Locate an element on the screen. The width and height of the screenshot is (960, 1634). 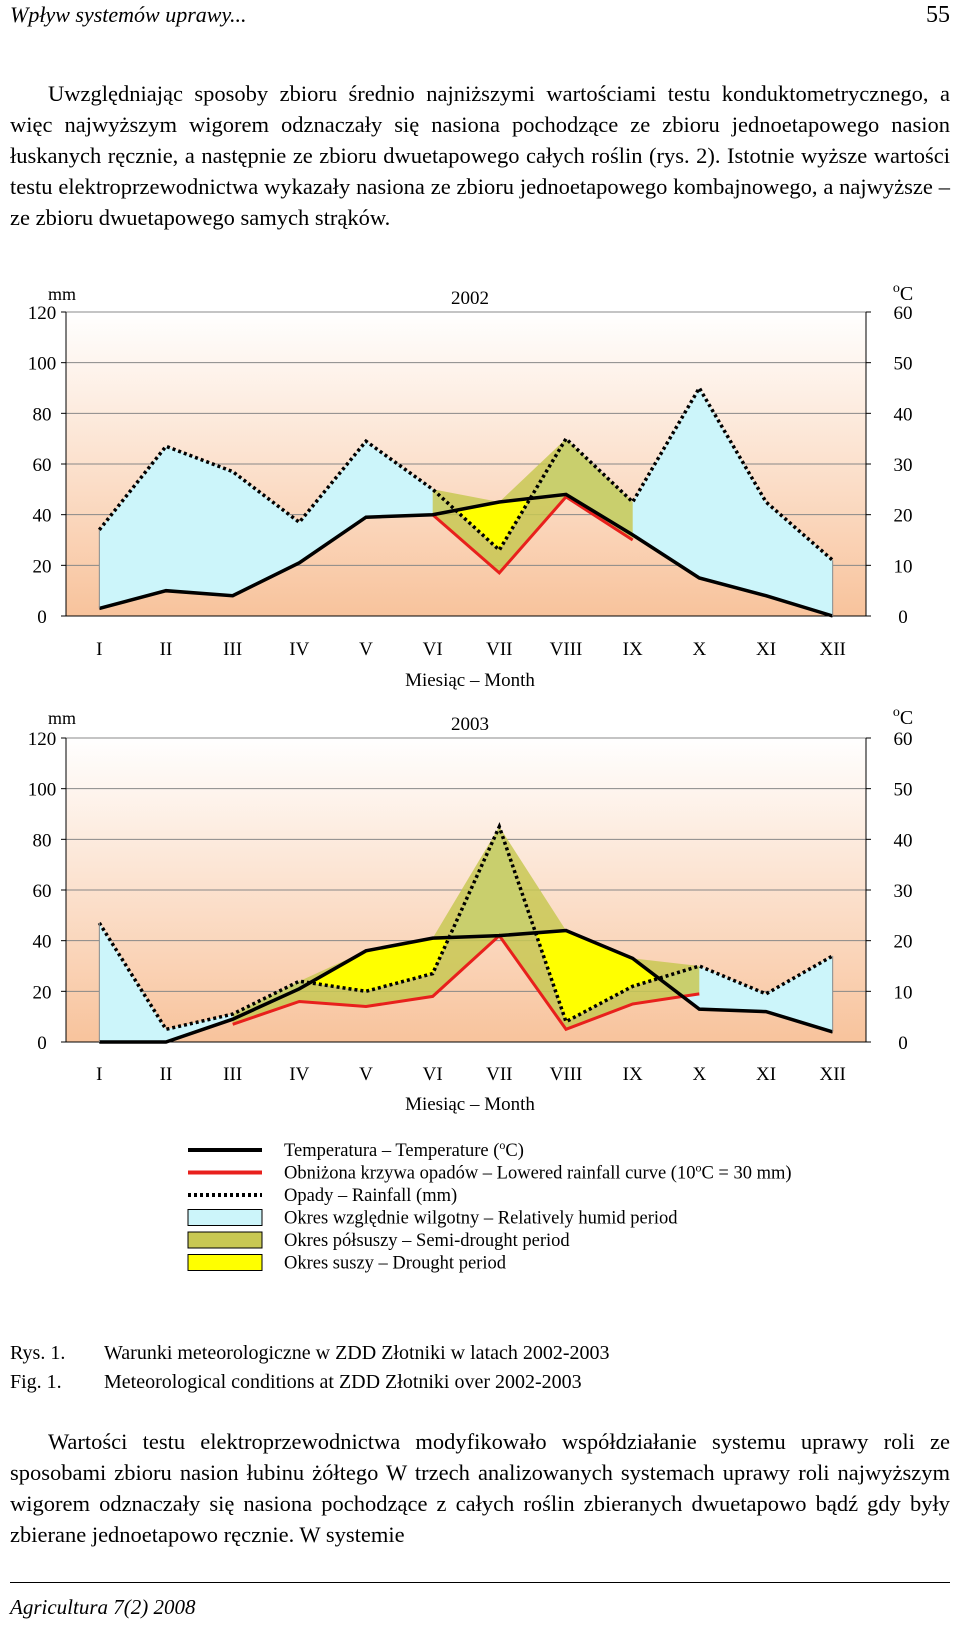
humid-period-area is located at coordinates (466, 502).